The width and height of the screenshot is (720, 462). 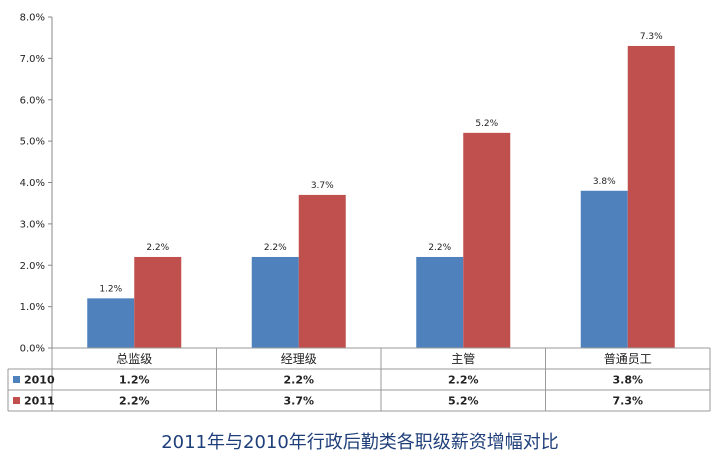 I want to click on y-tick-label: 0.0%, so click(x=32, y=349).